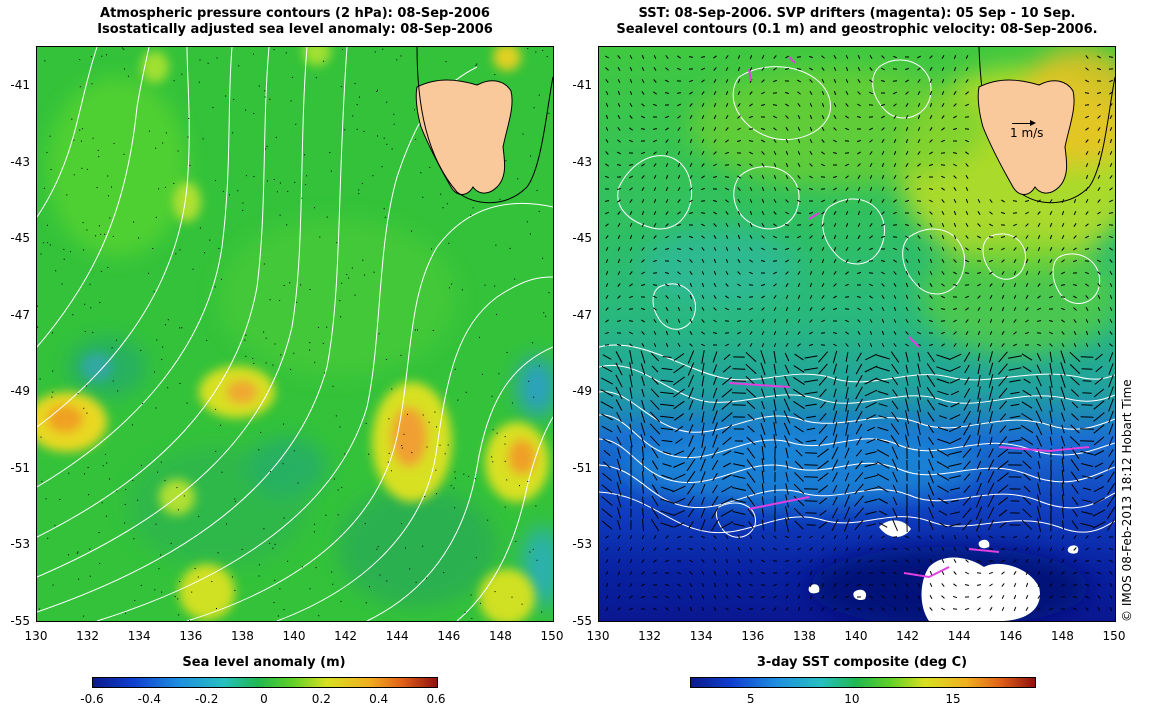 The image size is (1150, 710). I want to click on left-y-tick: -43, so click(20, 161).